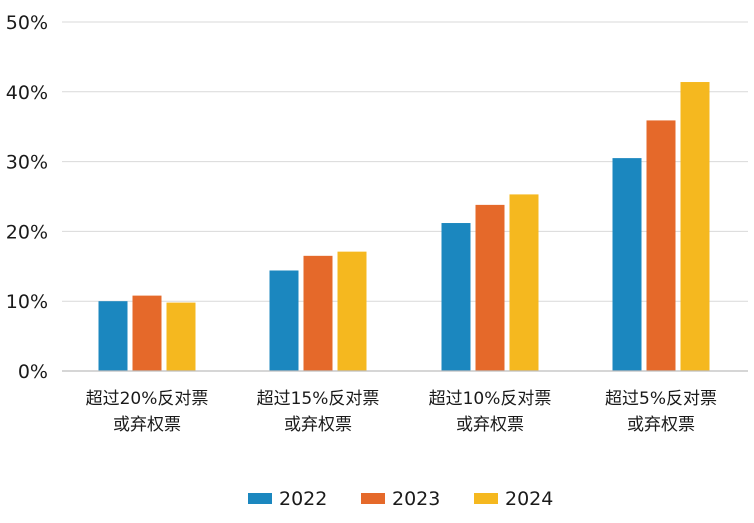  What do you see at coordinates (490, 399) in the screenshot?
I see `x-category-label: 超过10%反对票` at bounding box center [490, 399].